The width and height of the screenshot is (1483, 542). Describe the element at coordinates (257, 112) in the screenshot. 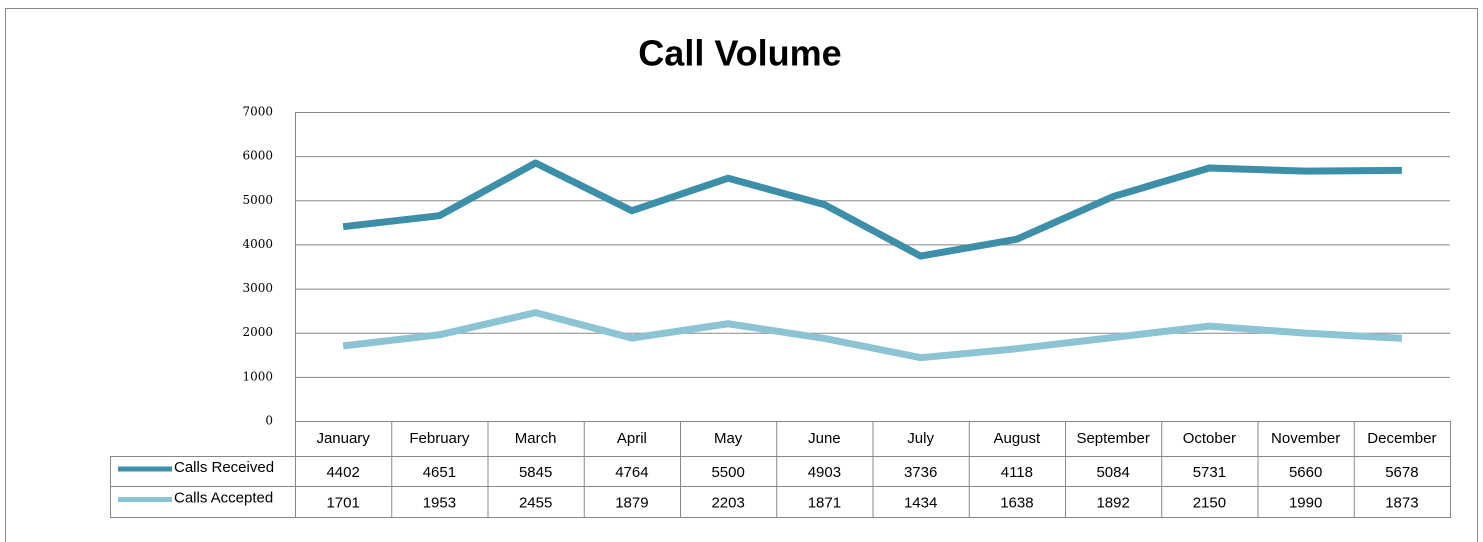

I see `y-tick-label: 7000` at that location.